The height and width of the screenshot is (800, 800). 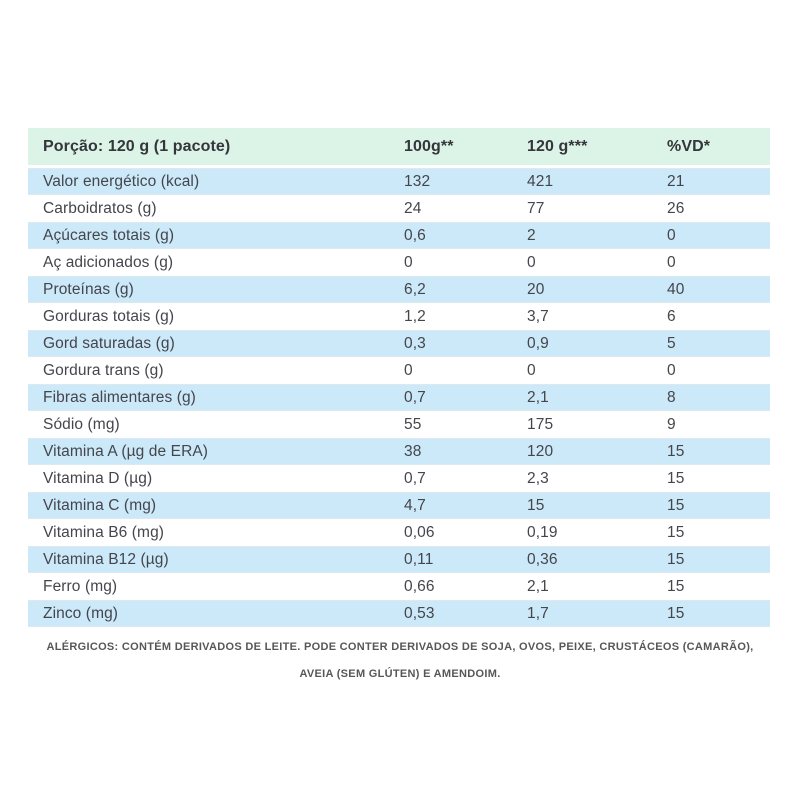 I want to click on table-row: Gord saturadas (g) 0,3 0,9 5, so click(x=399, y=343).